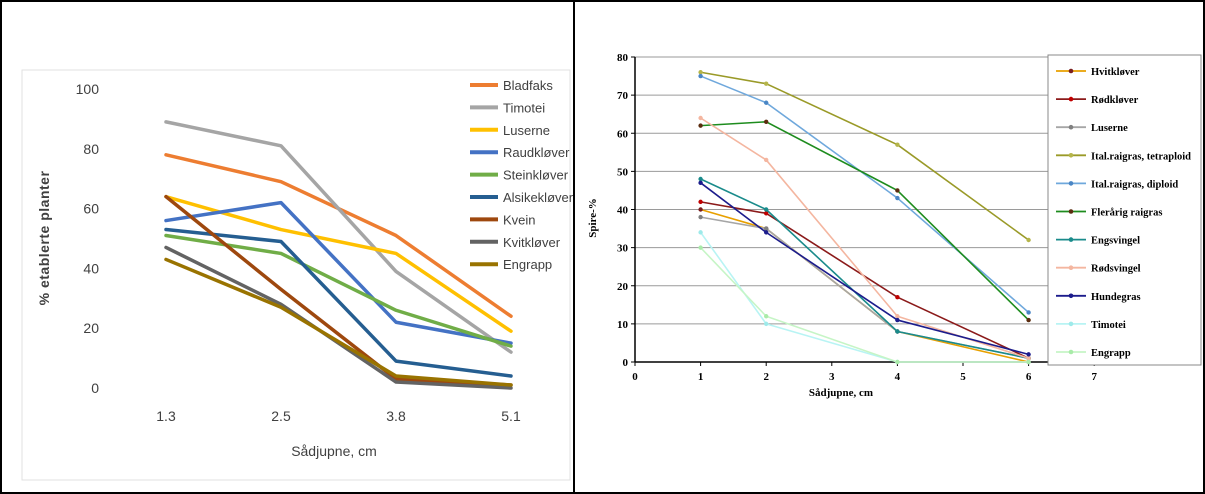 This screenshot has width=1205, height=494. I want to click on right-x-tick-label: 1, so click(701, 377).